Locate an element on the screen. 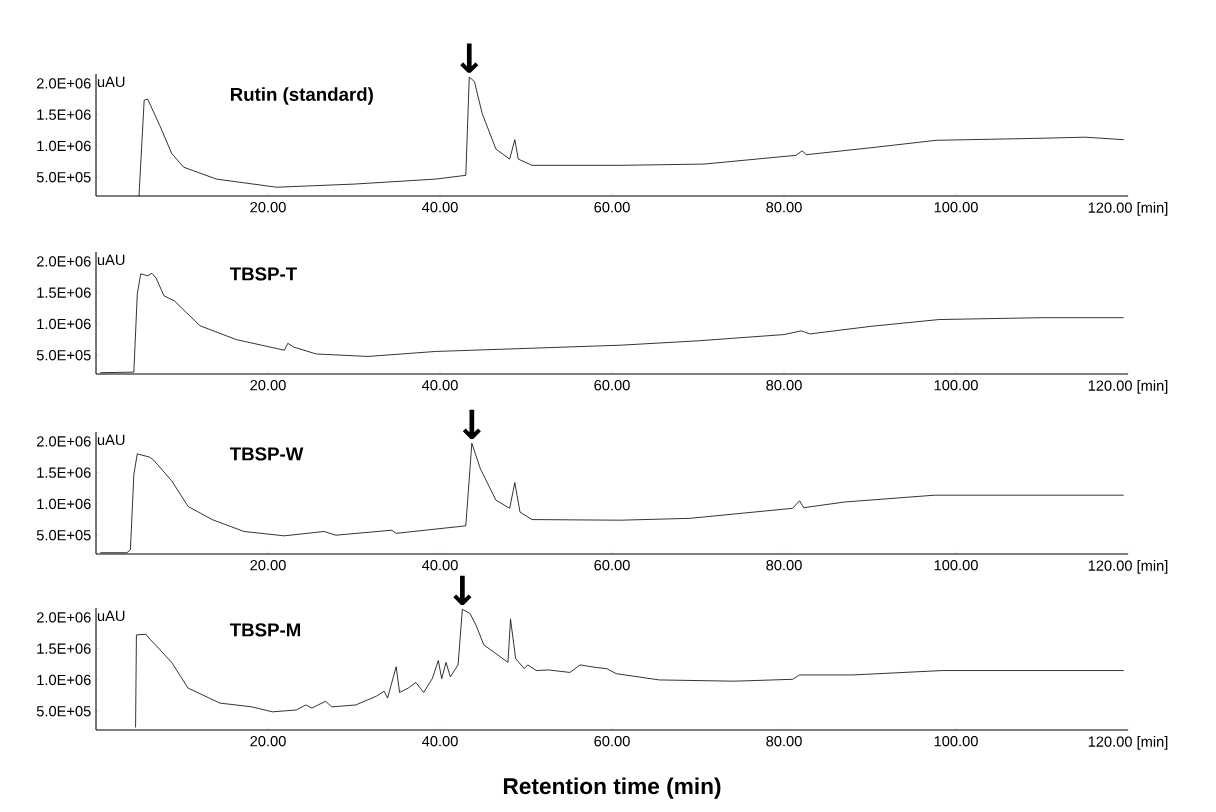 This screenshot has height=812, width=1216. text: Rutin (standard) is located at coordinates (301, 96).